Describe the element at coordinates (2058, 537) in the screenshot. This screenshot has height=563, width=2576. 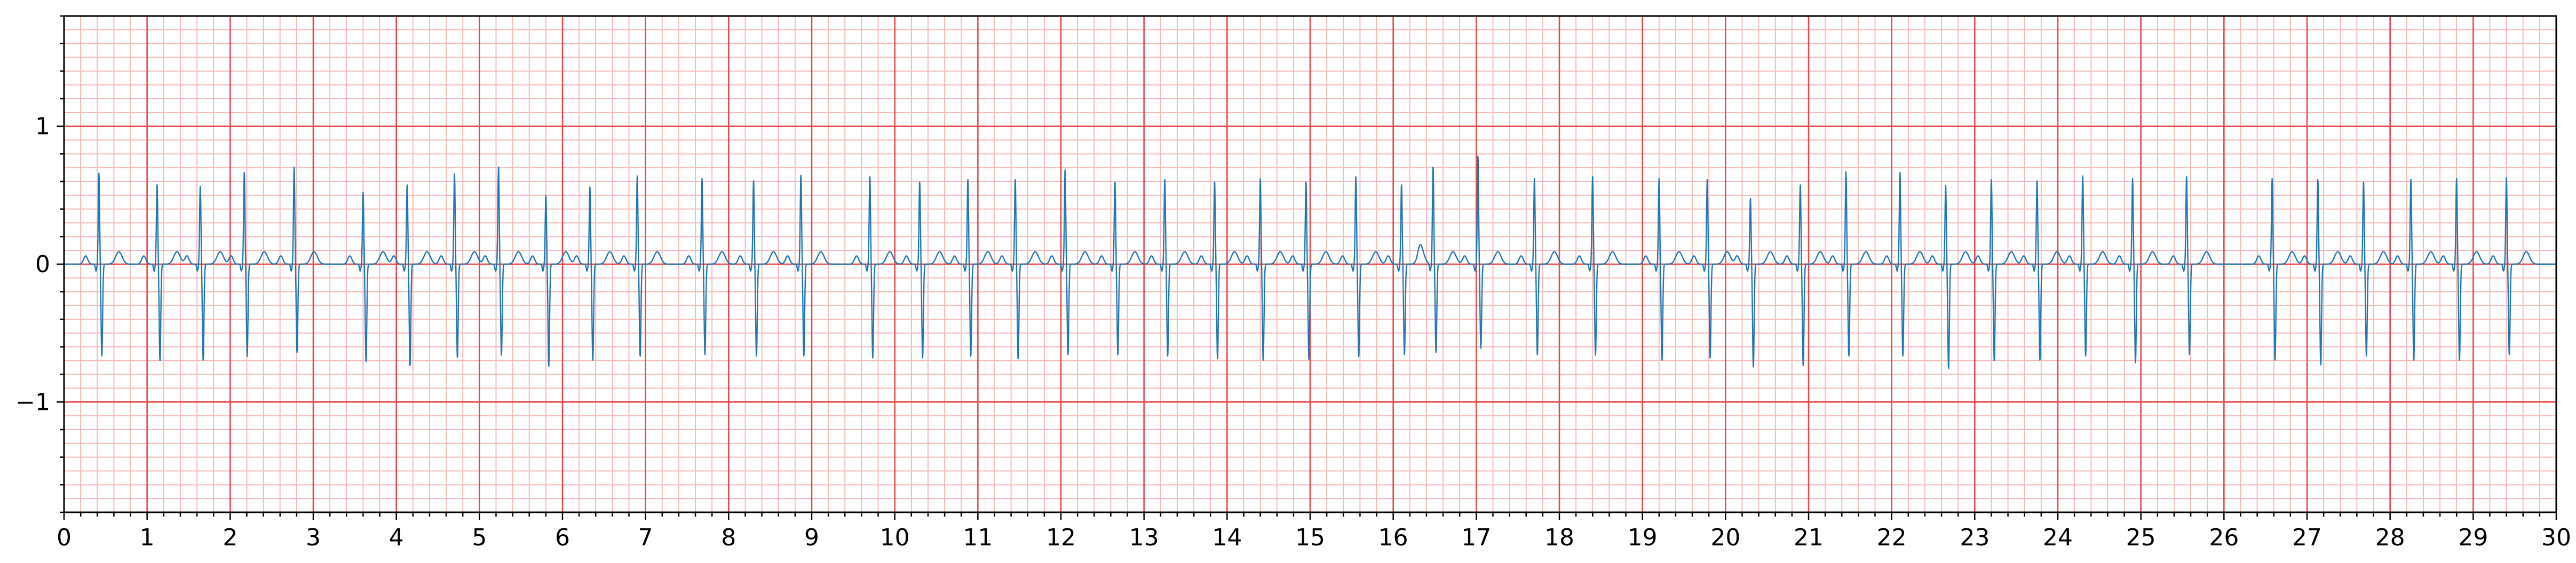
I see `x-tick-label: 24` at that location.